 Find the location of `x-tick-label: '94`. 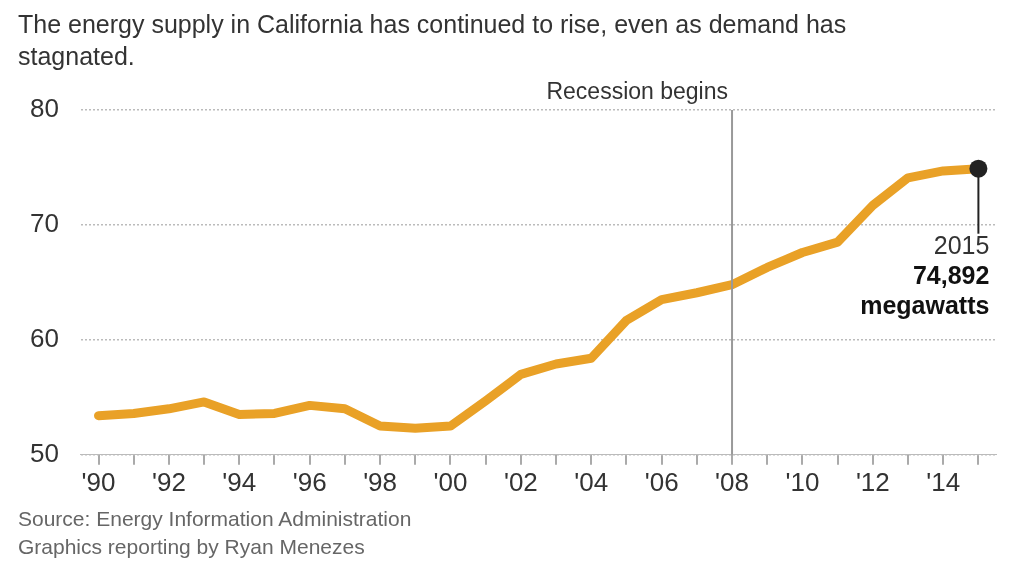

x-tick-label: '94 is located at coordinates (239, 481).